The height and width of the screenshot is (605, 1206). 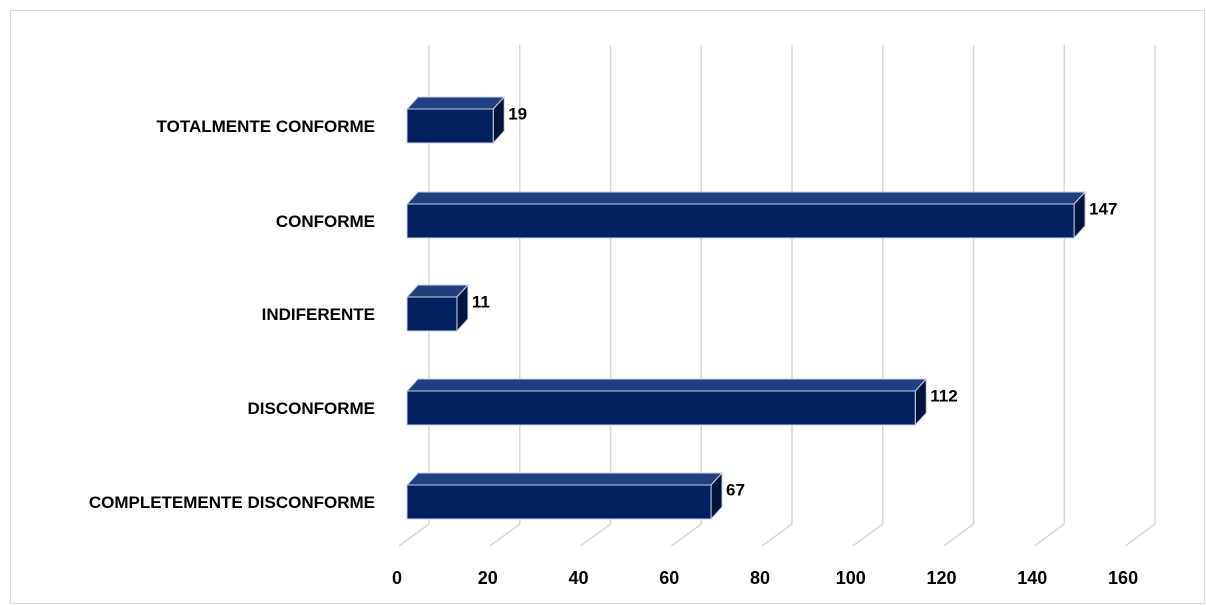 What do you see at coordinates (1032, 578) in the screenshot?
I see `x-tick-label: 140` at bounding box center [1032, 578].